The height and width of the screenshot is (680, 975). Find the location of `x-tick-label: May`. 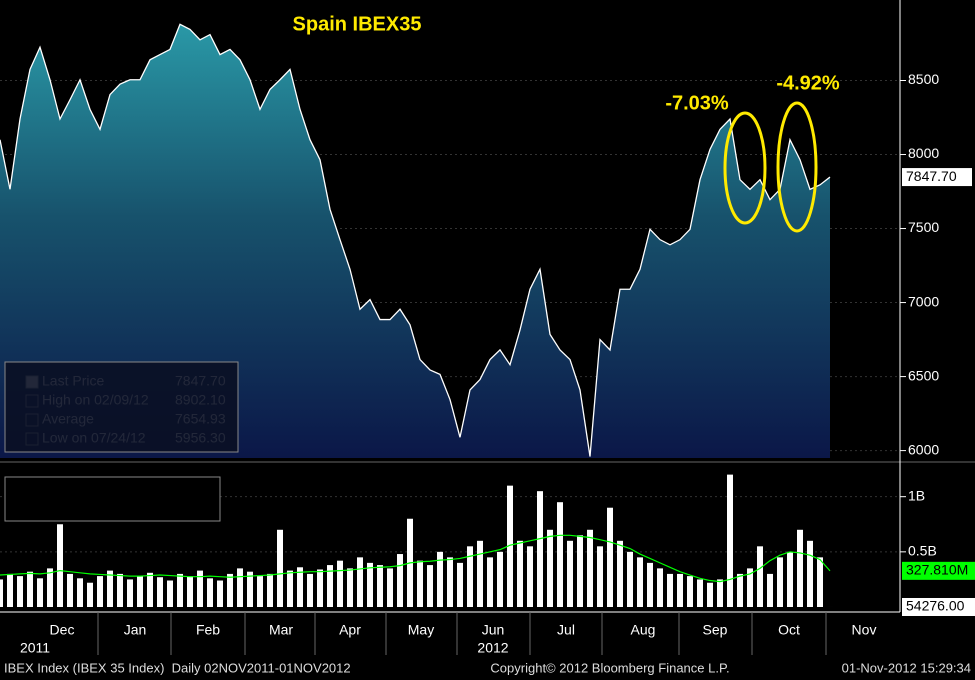

x-tick-label: May is located at coordinates (421, 630).